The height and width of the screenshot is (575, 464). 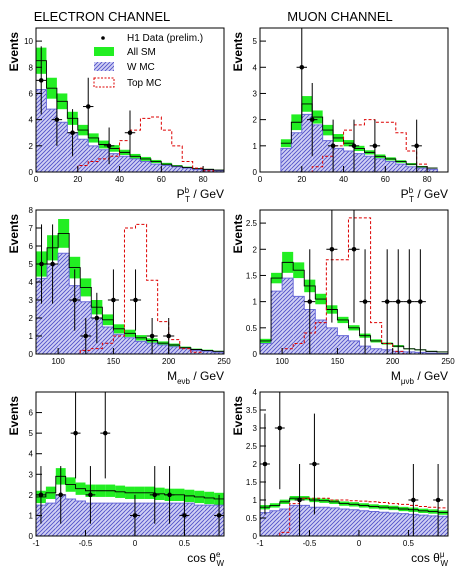 I want to click on panel-mu-m-allsm-line, so click(x=354, y=307).